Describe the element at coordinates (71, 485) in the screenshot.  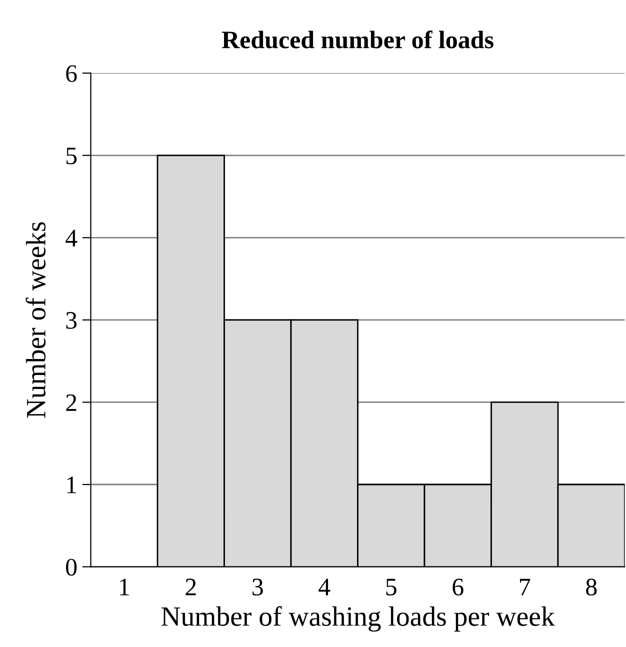
I see `y-tick-label: 1` at that location.